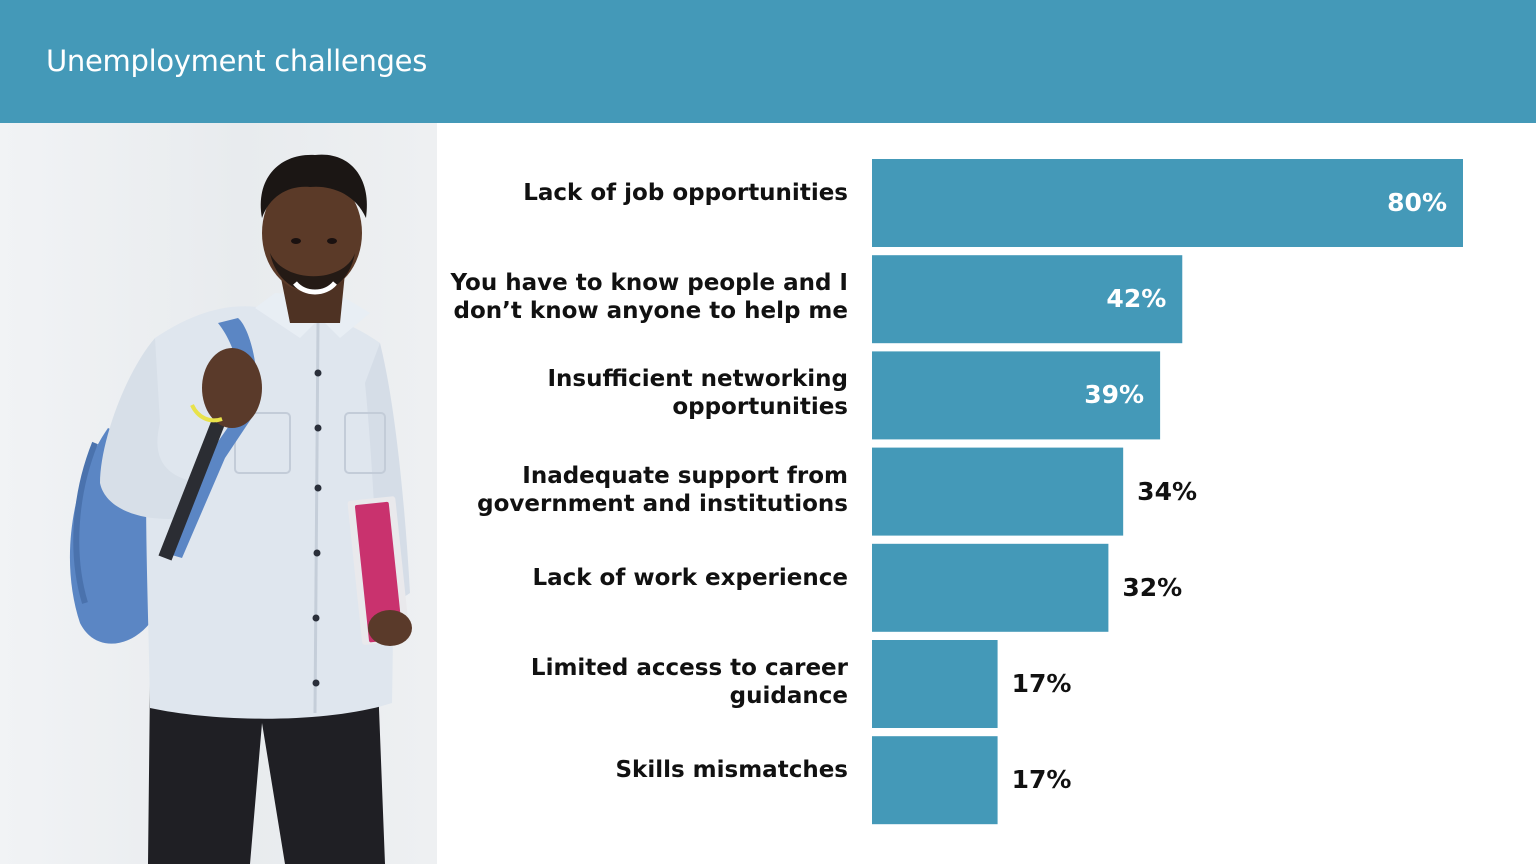 This screenshot has width=1536, height=864. What do you see at coordinates (689, 668) in the screenshot?
I see `category-label-line: Limited access to career` at bounding box center [689, 668].